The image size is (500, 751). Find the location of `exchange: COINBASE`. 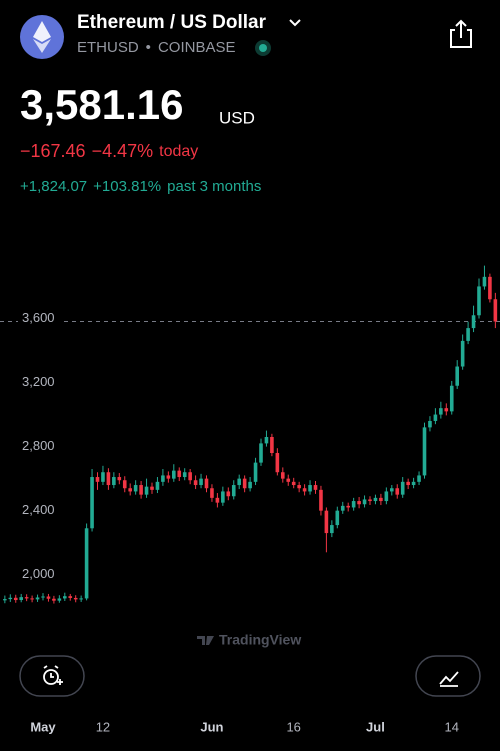

exchange: COINBASE is located at coordinates (197, 47).